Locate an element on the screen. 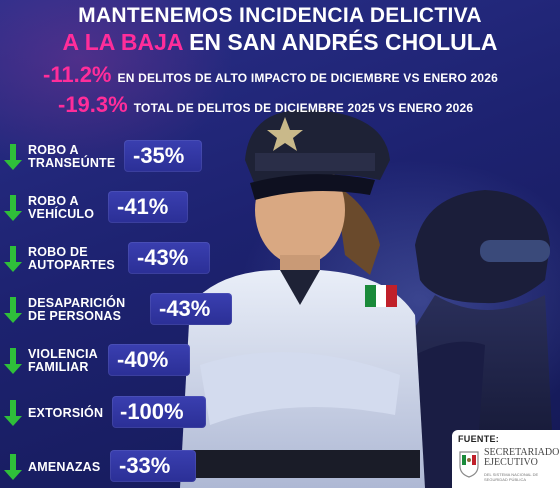 Image resolution: width=560 pixels, height=488 pixels. sesnsp-seal-icon is located at coordinates (469, 464).